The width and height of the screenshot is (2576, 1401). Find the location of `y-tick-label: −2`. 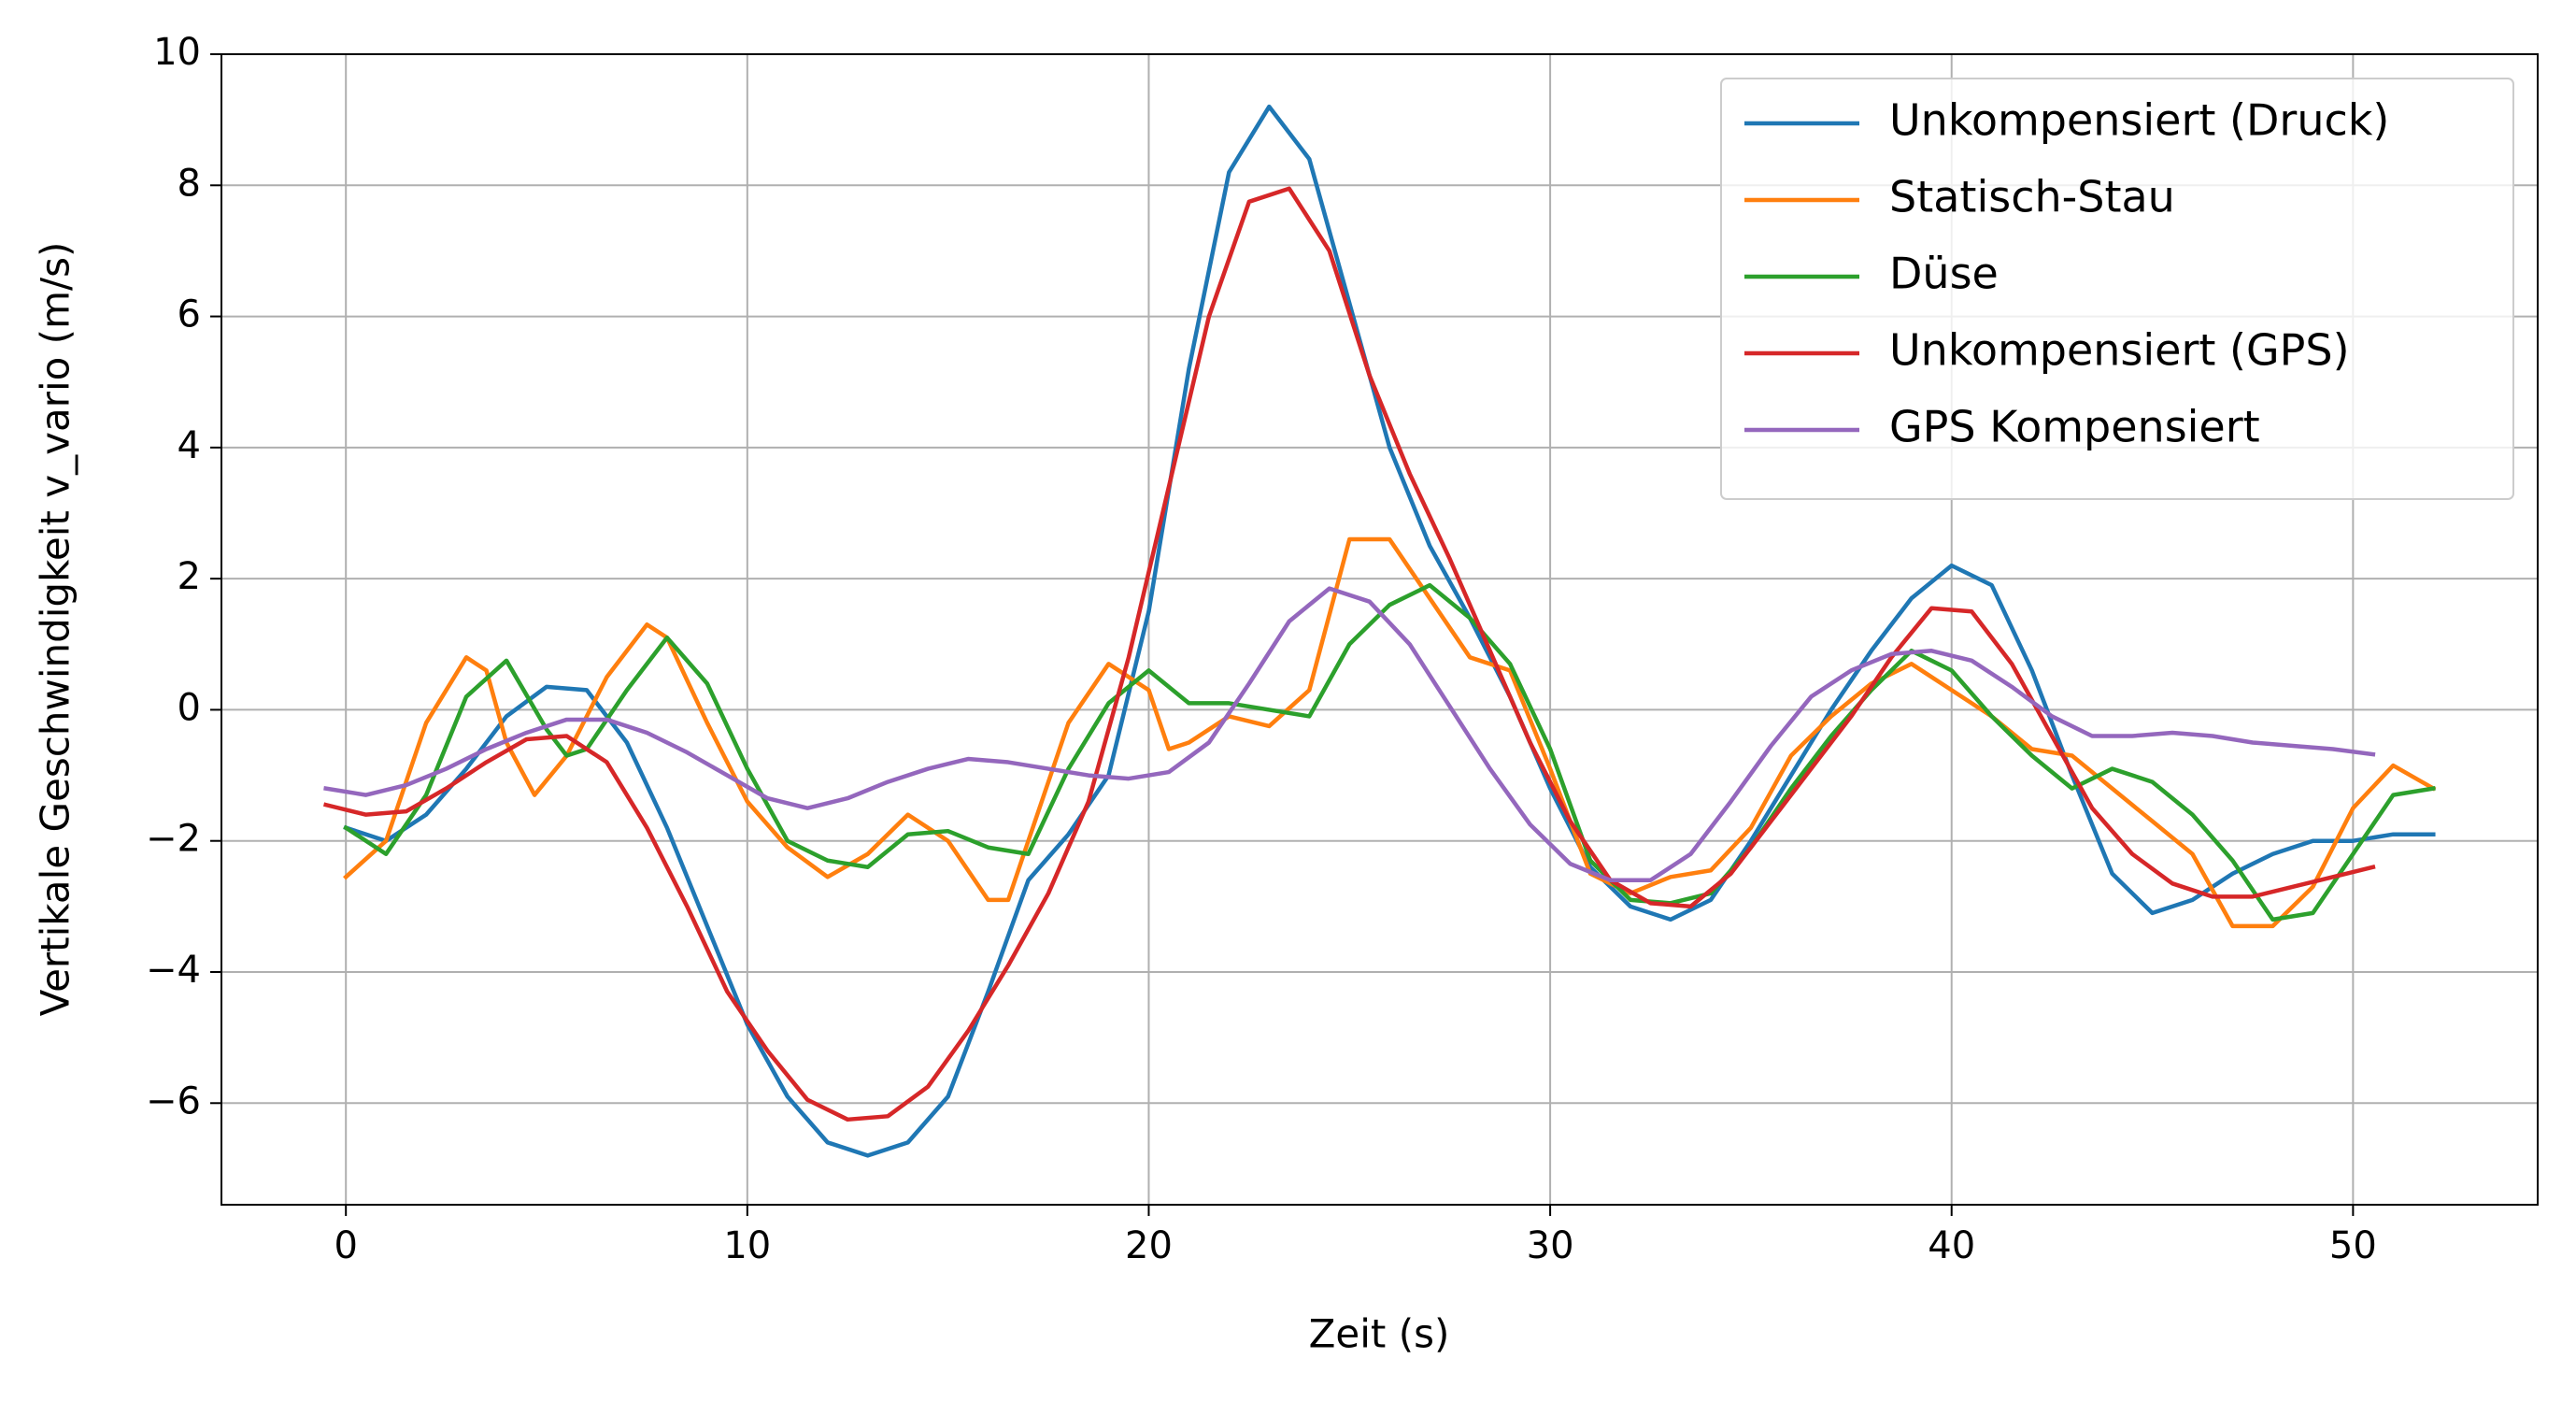

y-tick-label: −2 is located at coordinates (173, 839).